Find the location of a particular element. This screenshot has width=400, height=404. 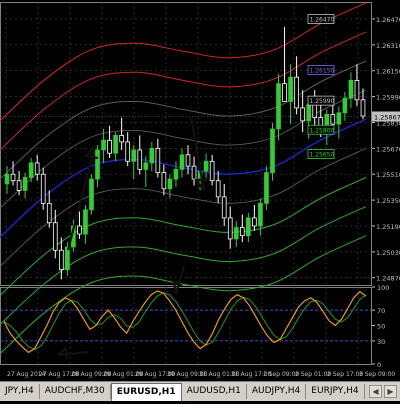

time-axis-label: 28 Aug 09:00 is located at coordinates (91, 374).